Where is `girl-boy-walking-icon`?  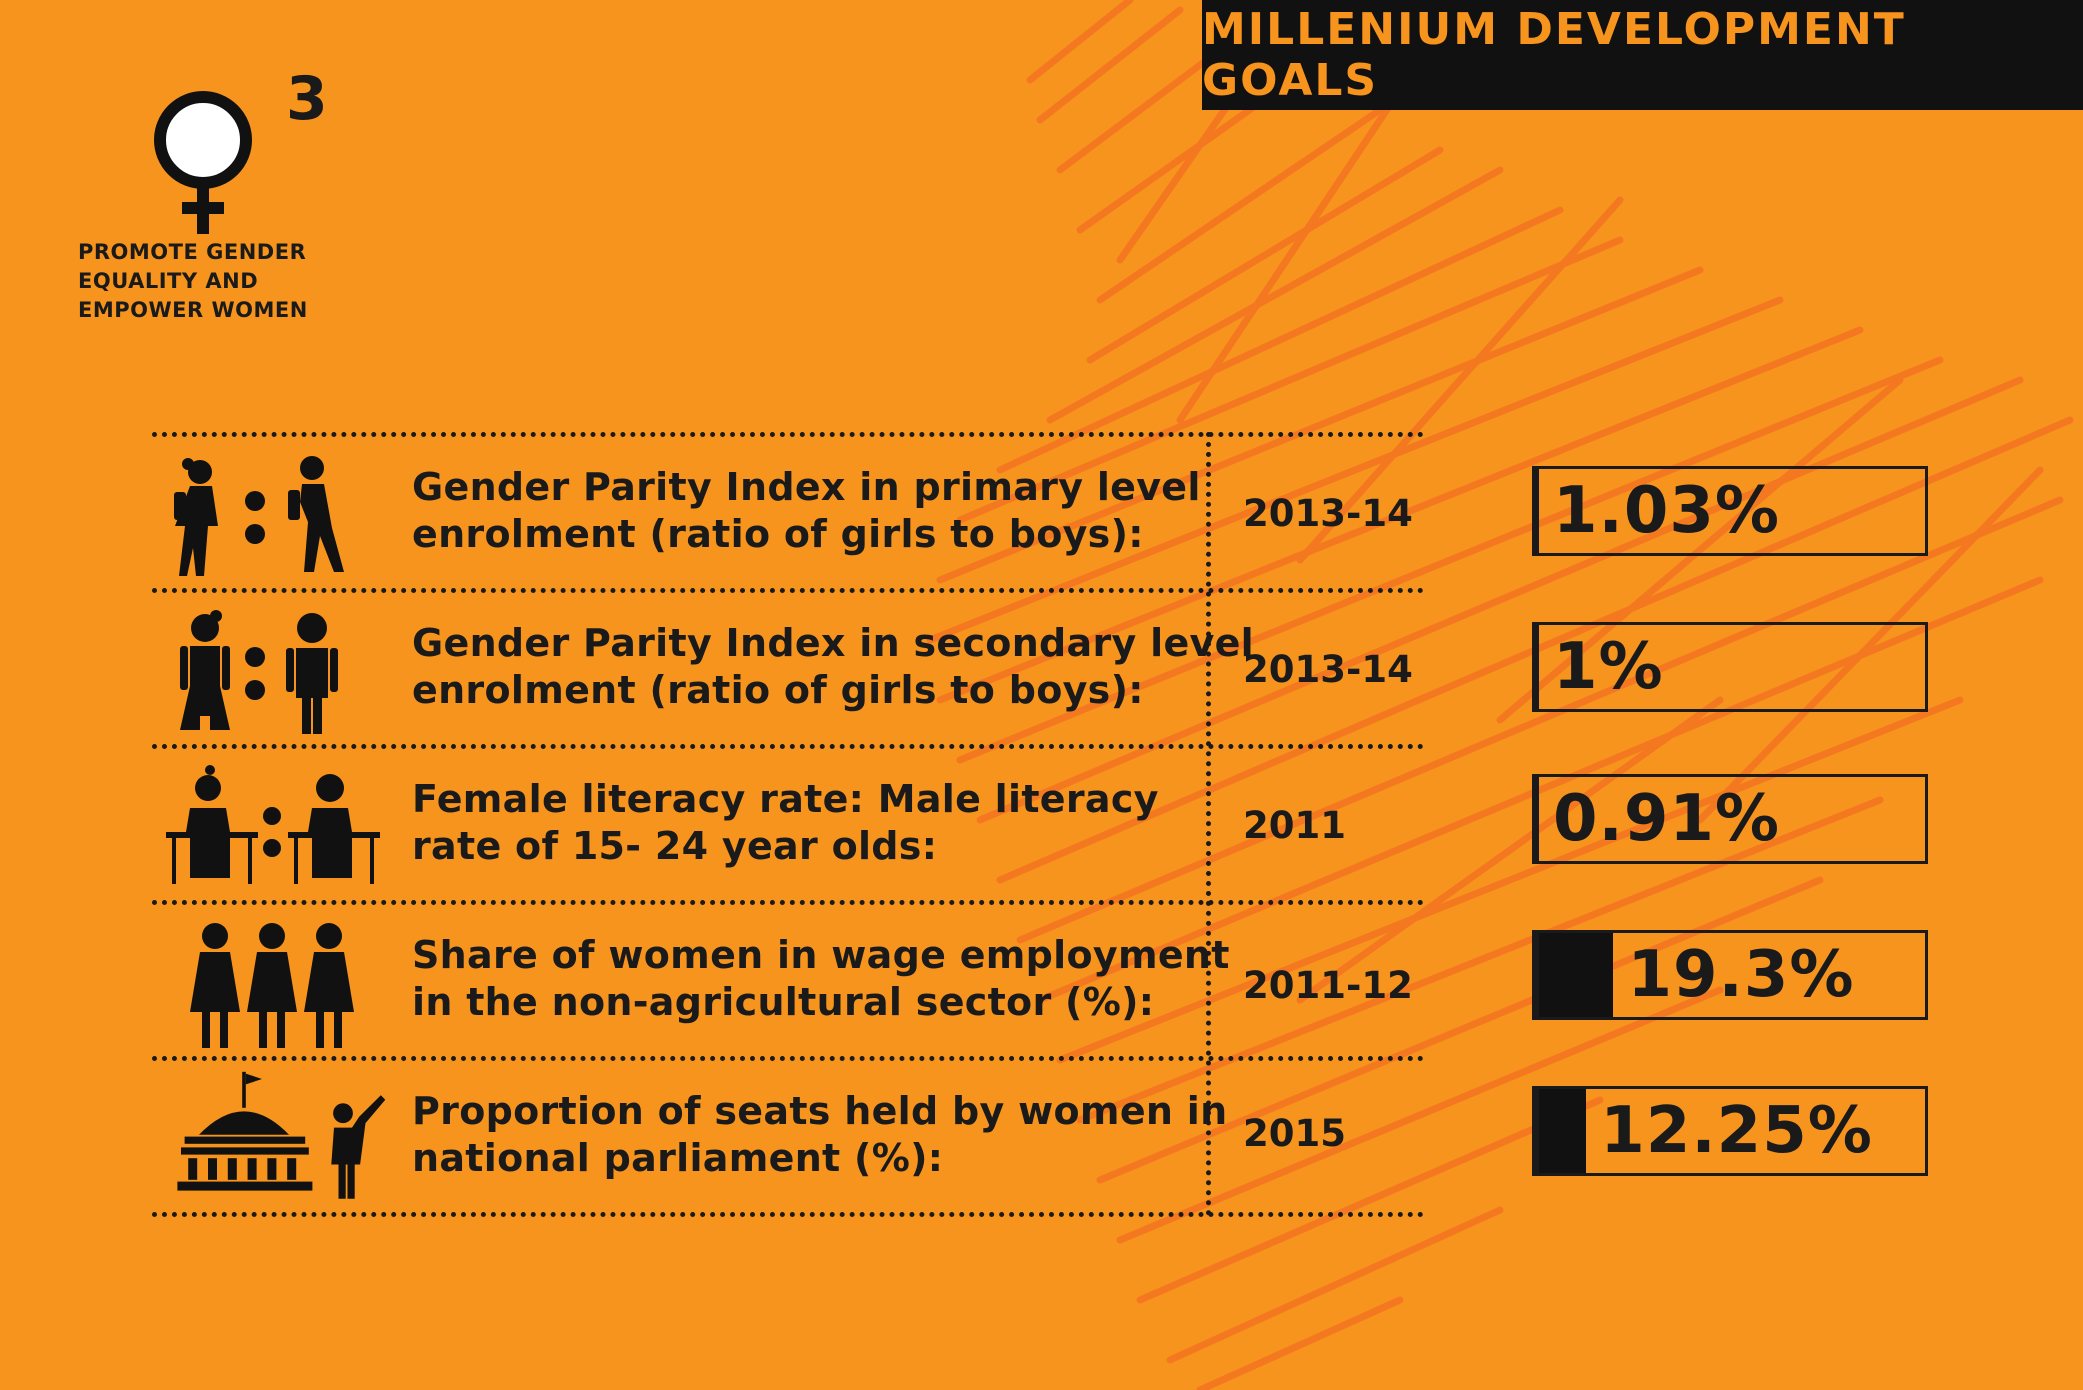
girl-boy-walking-icon is located at coordinates (259, 516).